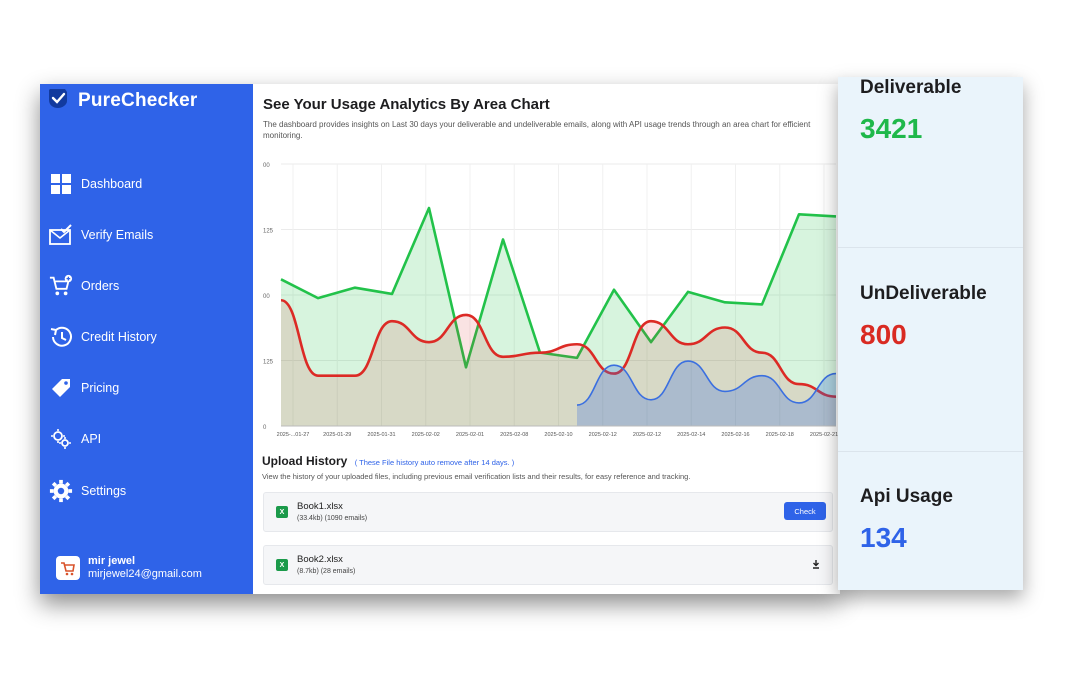 This screenshot has height=700, width=1080. I want to click on sidebar-item-api: API, so click(75, 439).